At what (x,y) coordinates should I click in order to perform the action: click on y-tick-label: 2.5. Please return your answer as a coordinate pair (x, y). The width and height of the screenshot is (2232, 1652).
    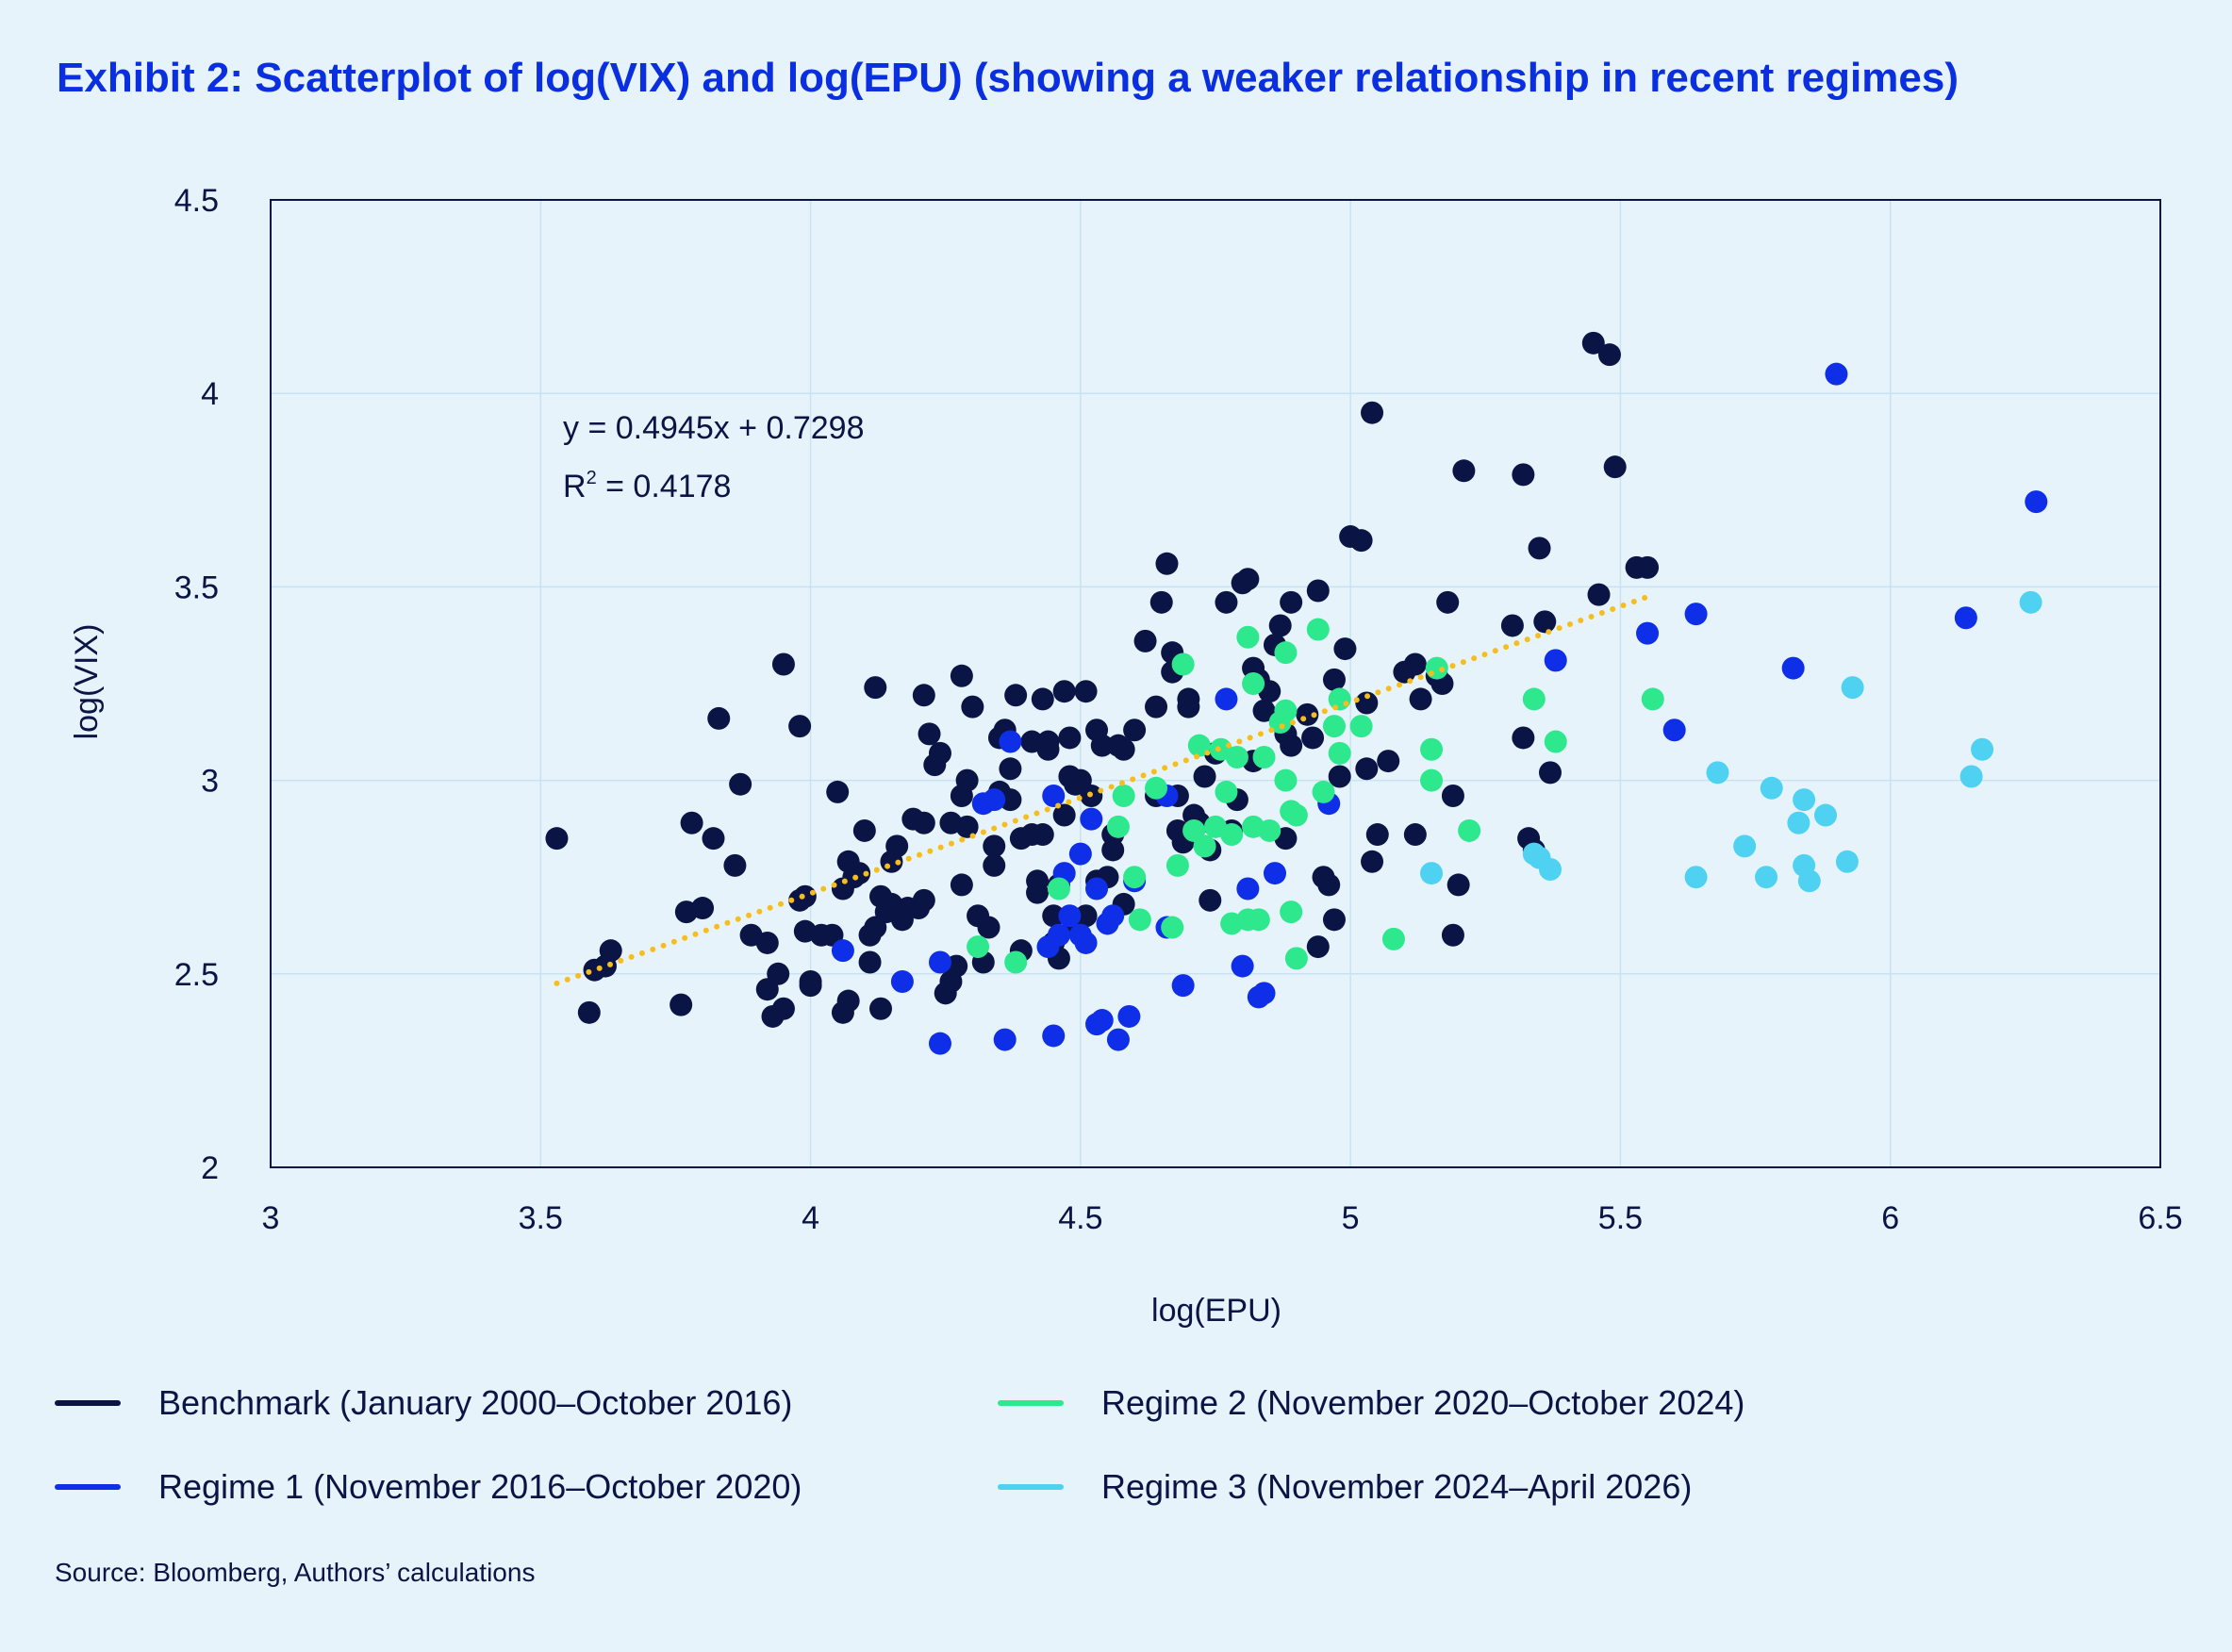
    Looking at the image, I should click on (196, 975).